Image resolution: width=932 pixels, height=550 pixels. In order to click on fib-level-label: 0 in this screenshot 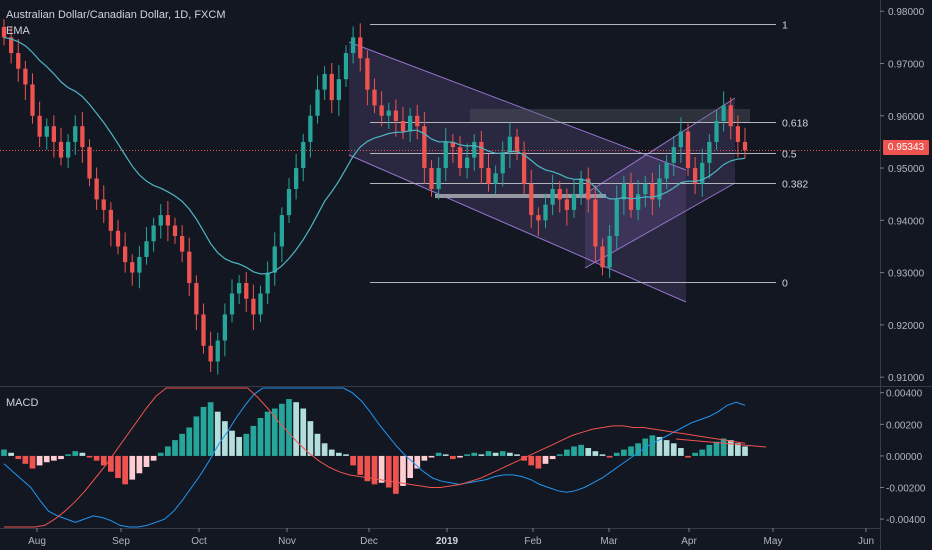, I will do `click(785, 284)`.